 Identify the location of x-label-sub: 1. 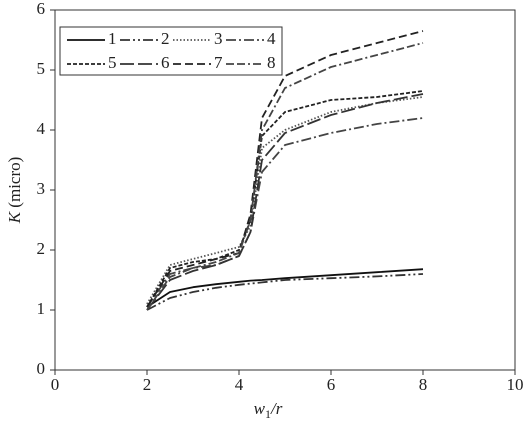
(268, 414).